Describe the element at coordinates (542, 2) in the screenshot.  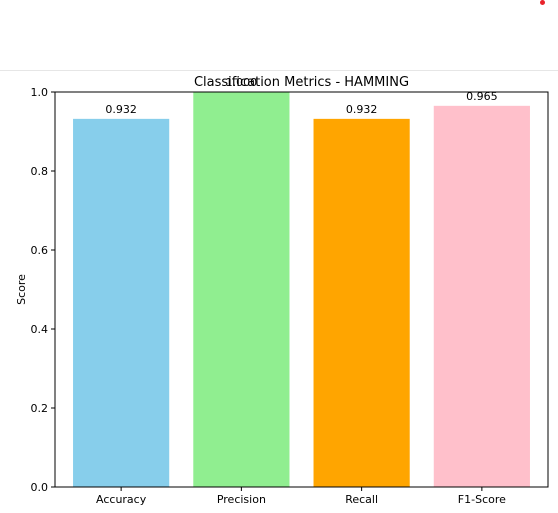
I see `status-indicator-dot` at that location.